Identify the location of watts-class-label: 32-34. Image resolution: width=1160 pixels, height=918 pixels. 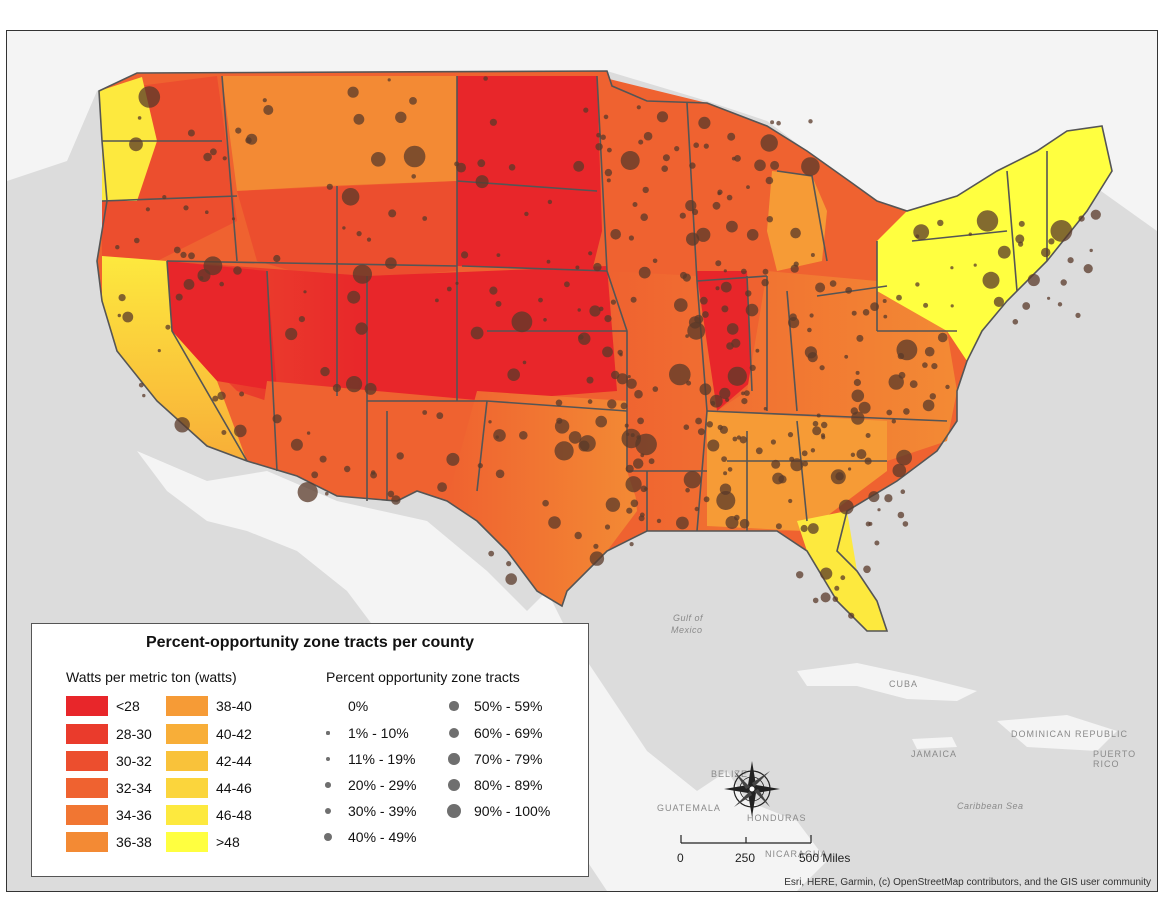
(134, 788).